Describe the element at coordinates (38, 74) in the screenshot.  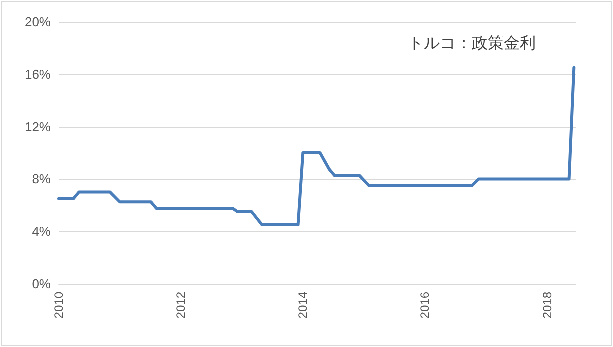
I see `y-tick-label: 16%` at that location.